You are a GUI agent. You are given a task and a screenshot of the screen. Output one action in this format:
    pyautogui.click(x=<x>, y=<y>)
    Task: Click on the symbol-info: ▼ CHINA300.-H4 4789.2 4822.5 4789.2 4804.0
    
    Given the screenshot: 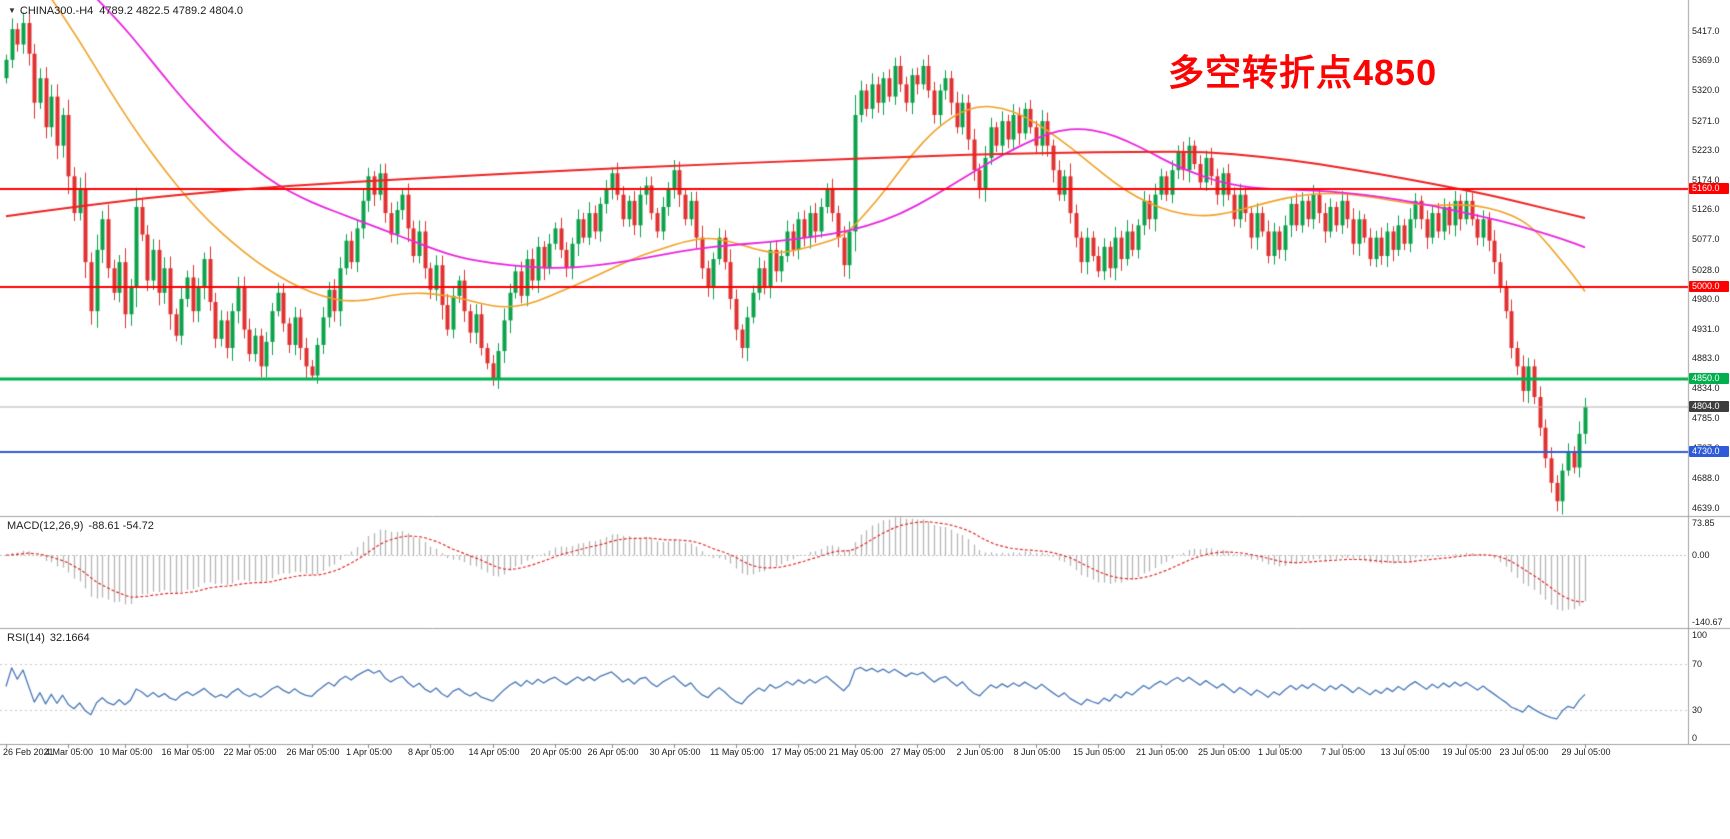 What is the action you would take?
    pyautogui.click(x=125, y=11)
    